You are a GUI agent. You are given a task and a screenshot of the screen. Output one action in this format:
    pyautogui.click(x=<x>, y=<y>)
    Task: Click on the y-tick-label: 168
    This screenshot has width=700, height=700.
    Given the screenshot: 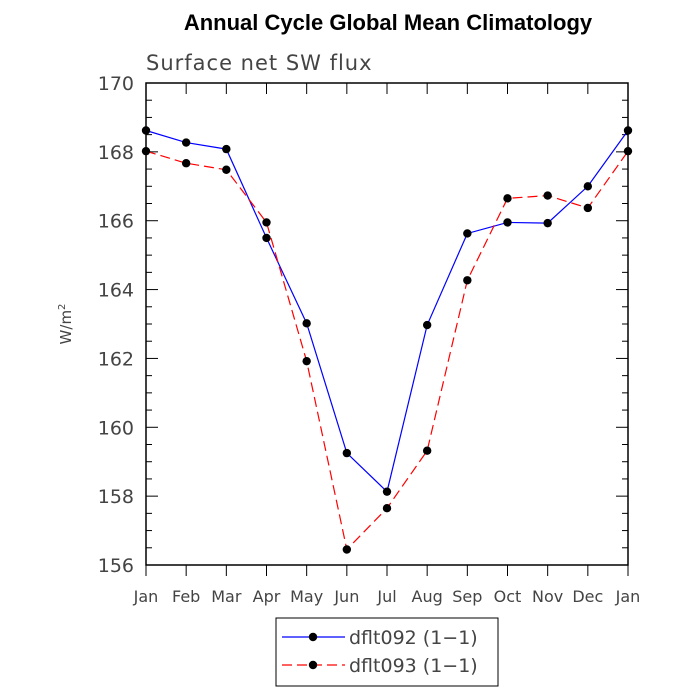 What is the action you would take?
    pyautogui.click(x=116, y=153)
    